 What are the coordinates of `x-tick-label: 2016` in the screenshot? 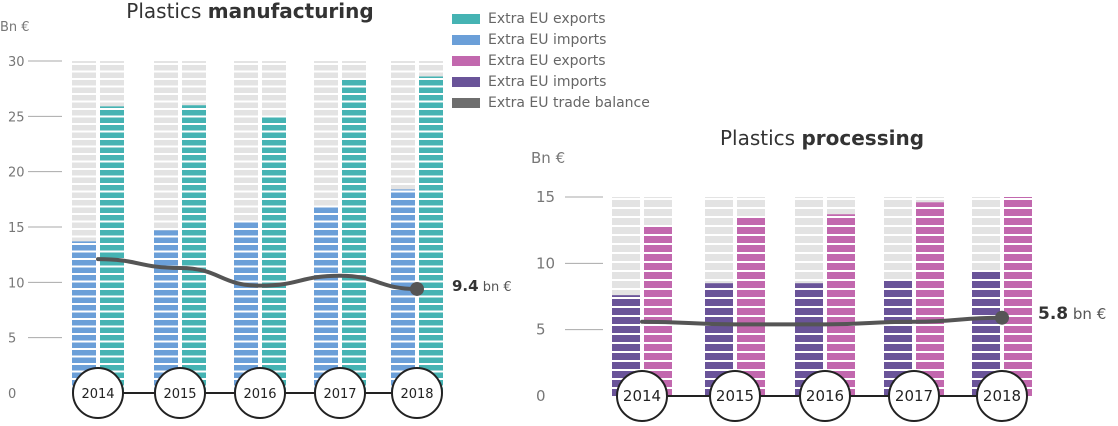 It's located at (825, 396).